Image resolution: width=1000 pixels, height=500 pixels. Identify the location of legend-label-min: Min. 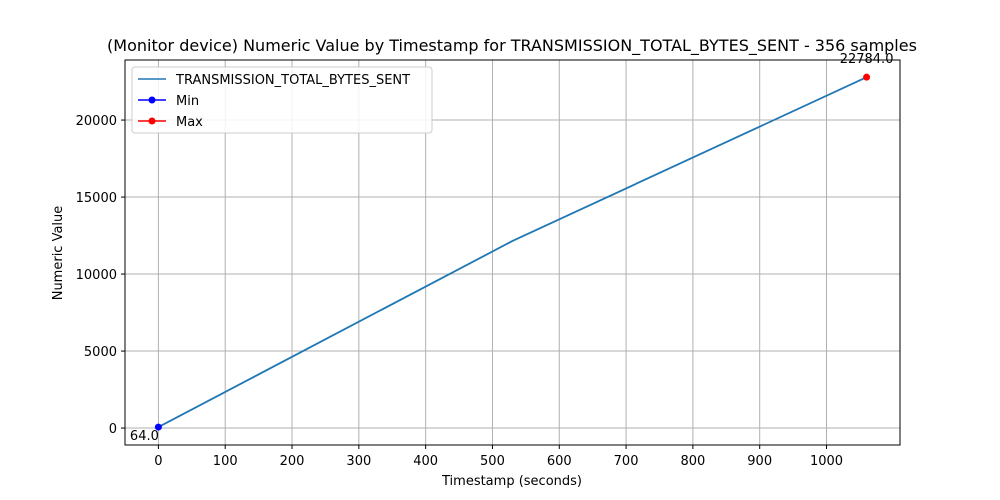
(187, 101).